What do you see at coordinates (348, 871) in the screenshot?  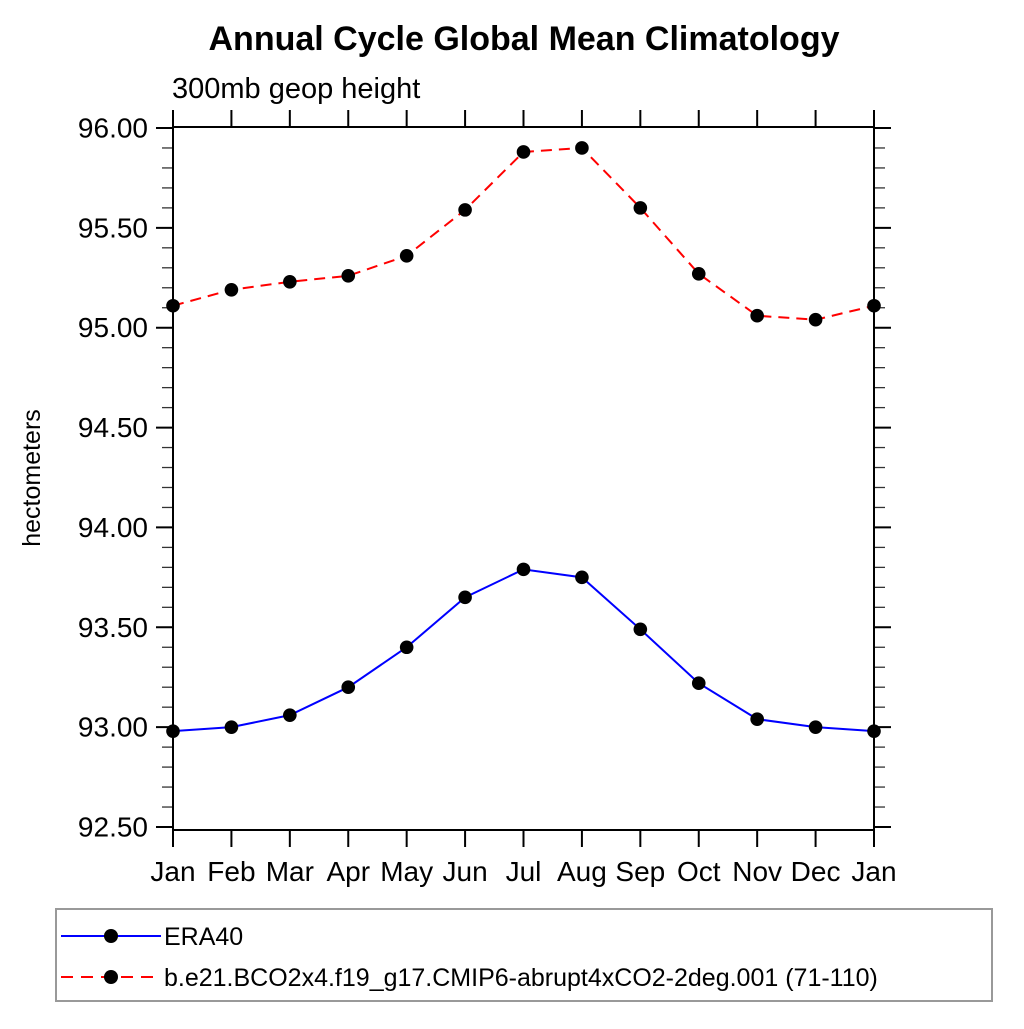 I see `x-tick-label: Apr` at bounding box center [348, 871].